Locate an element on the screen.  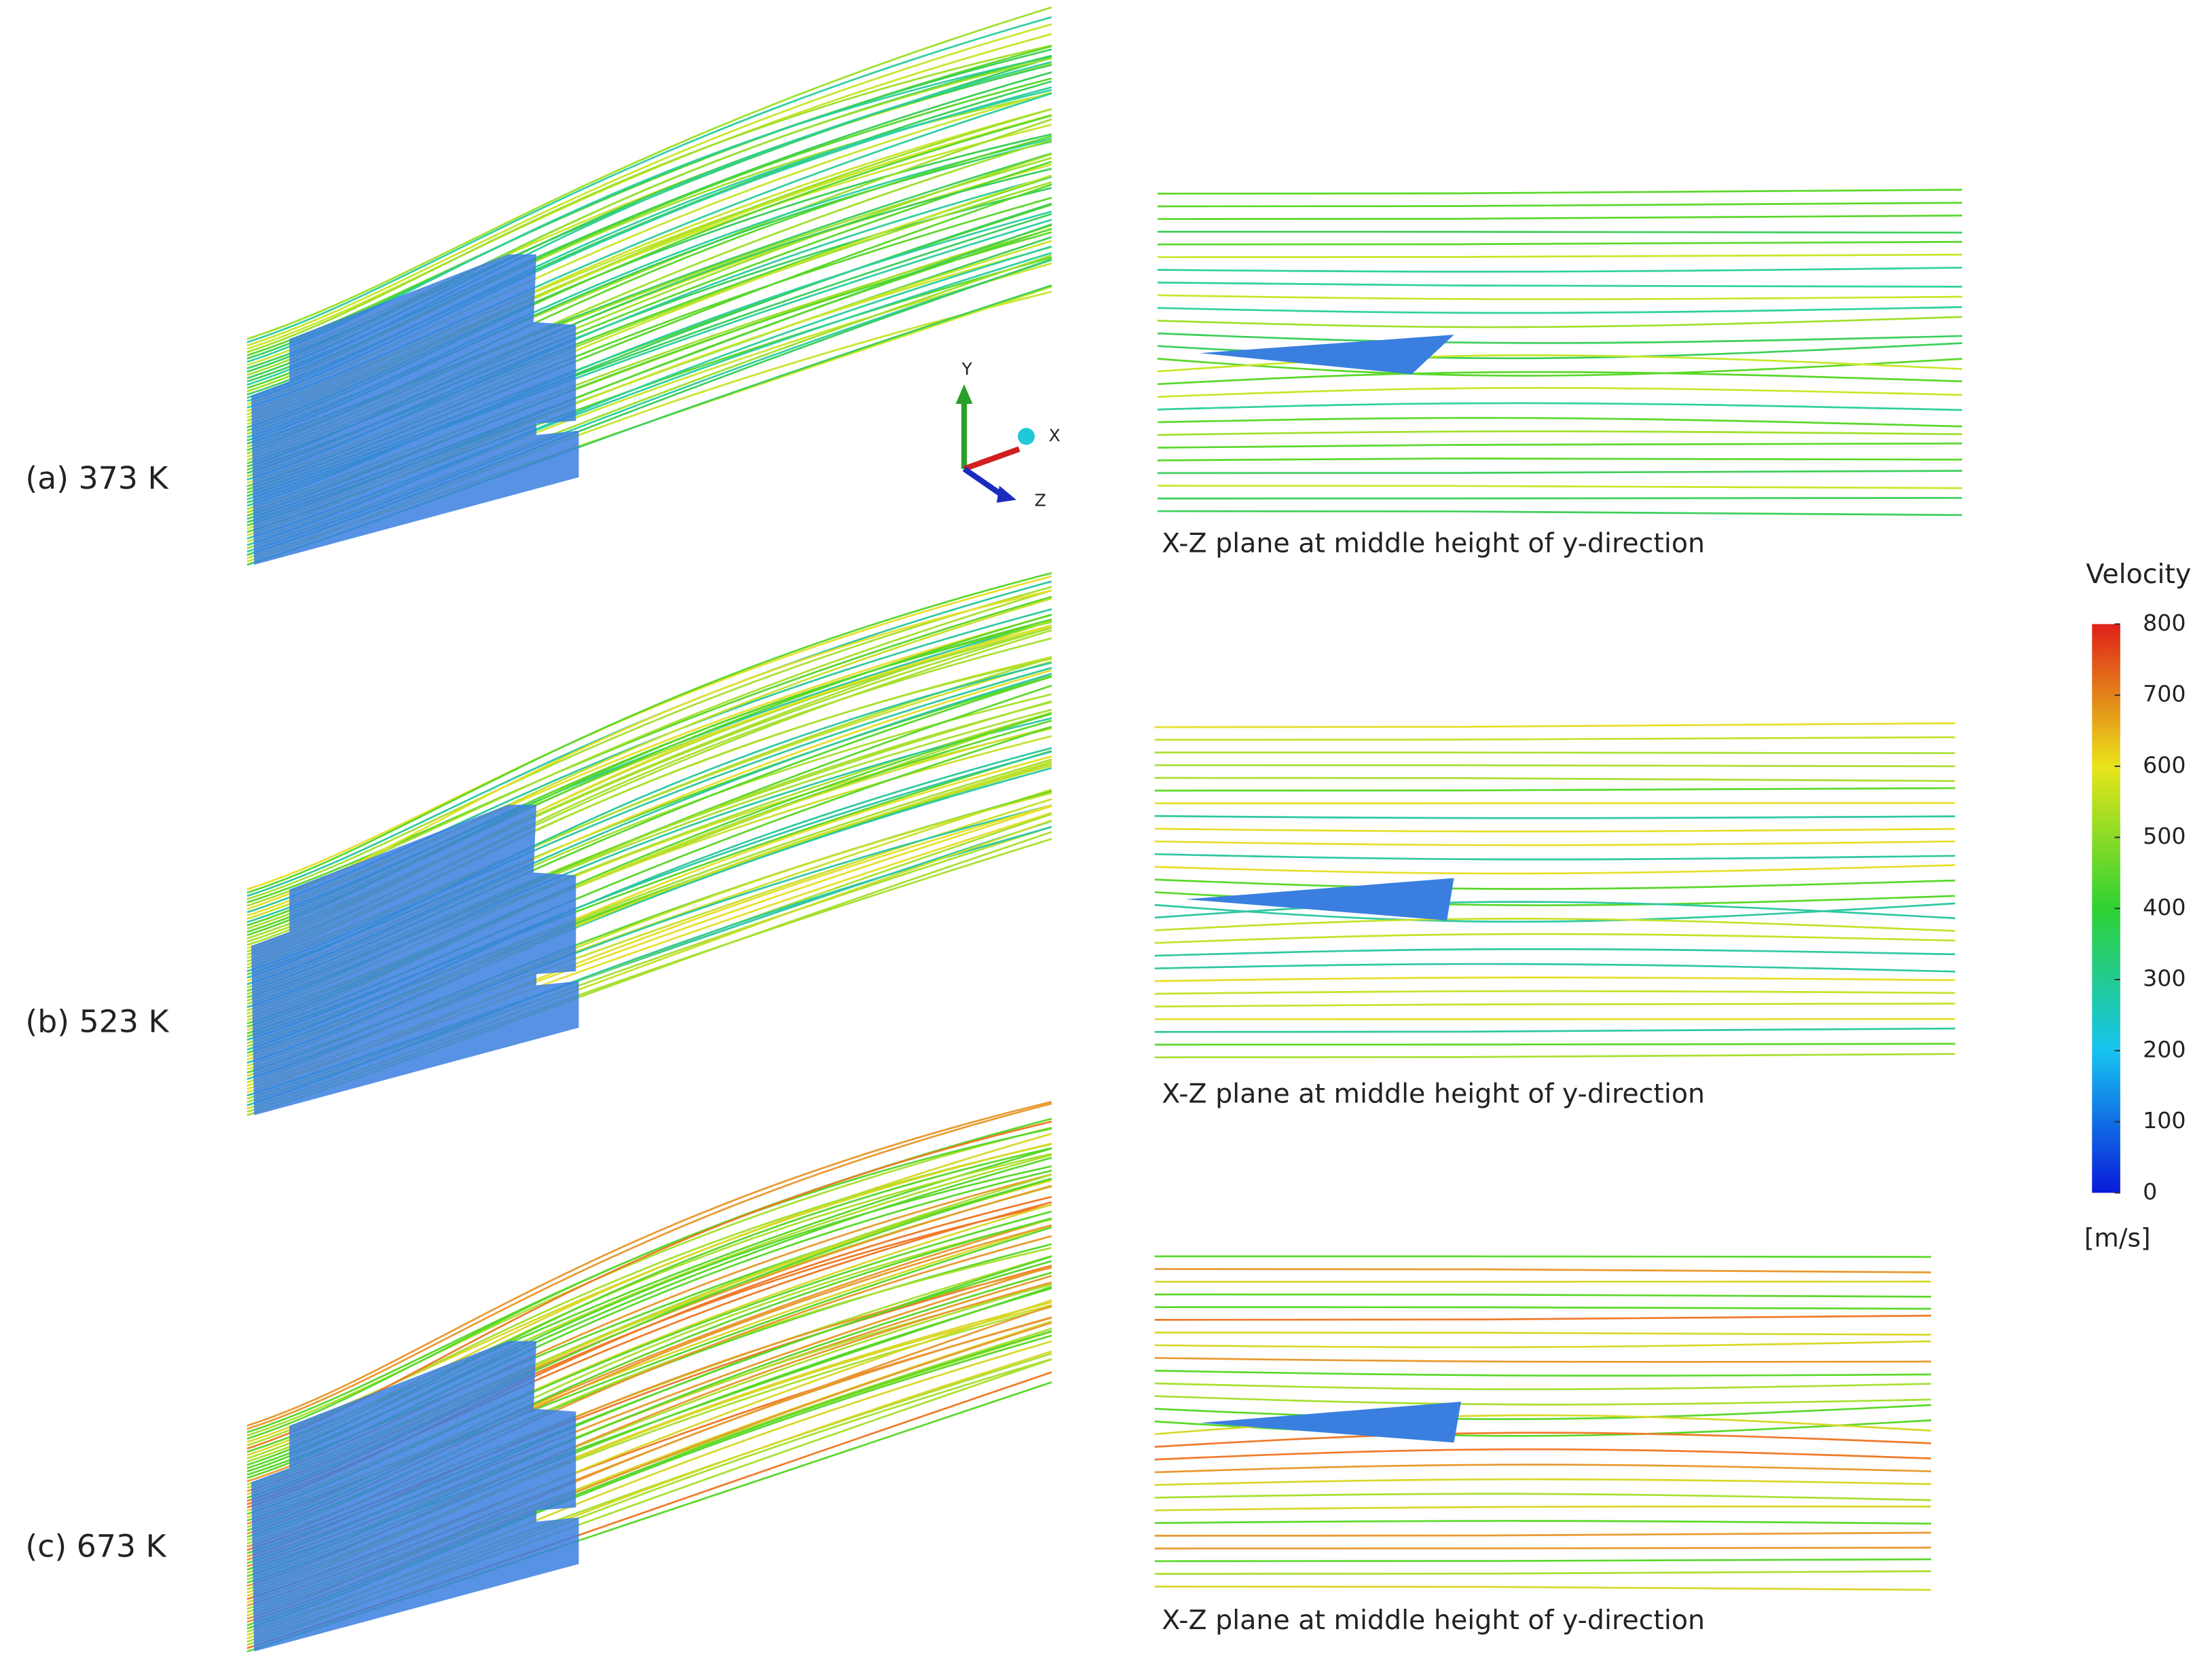
colorbar-tick-label: 300 is located at coordinates (2164, 979).